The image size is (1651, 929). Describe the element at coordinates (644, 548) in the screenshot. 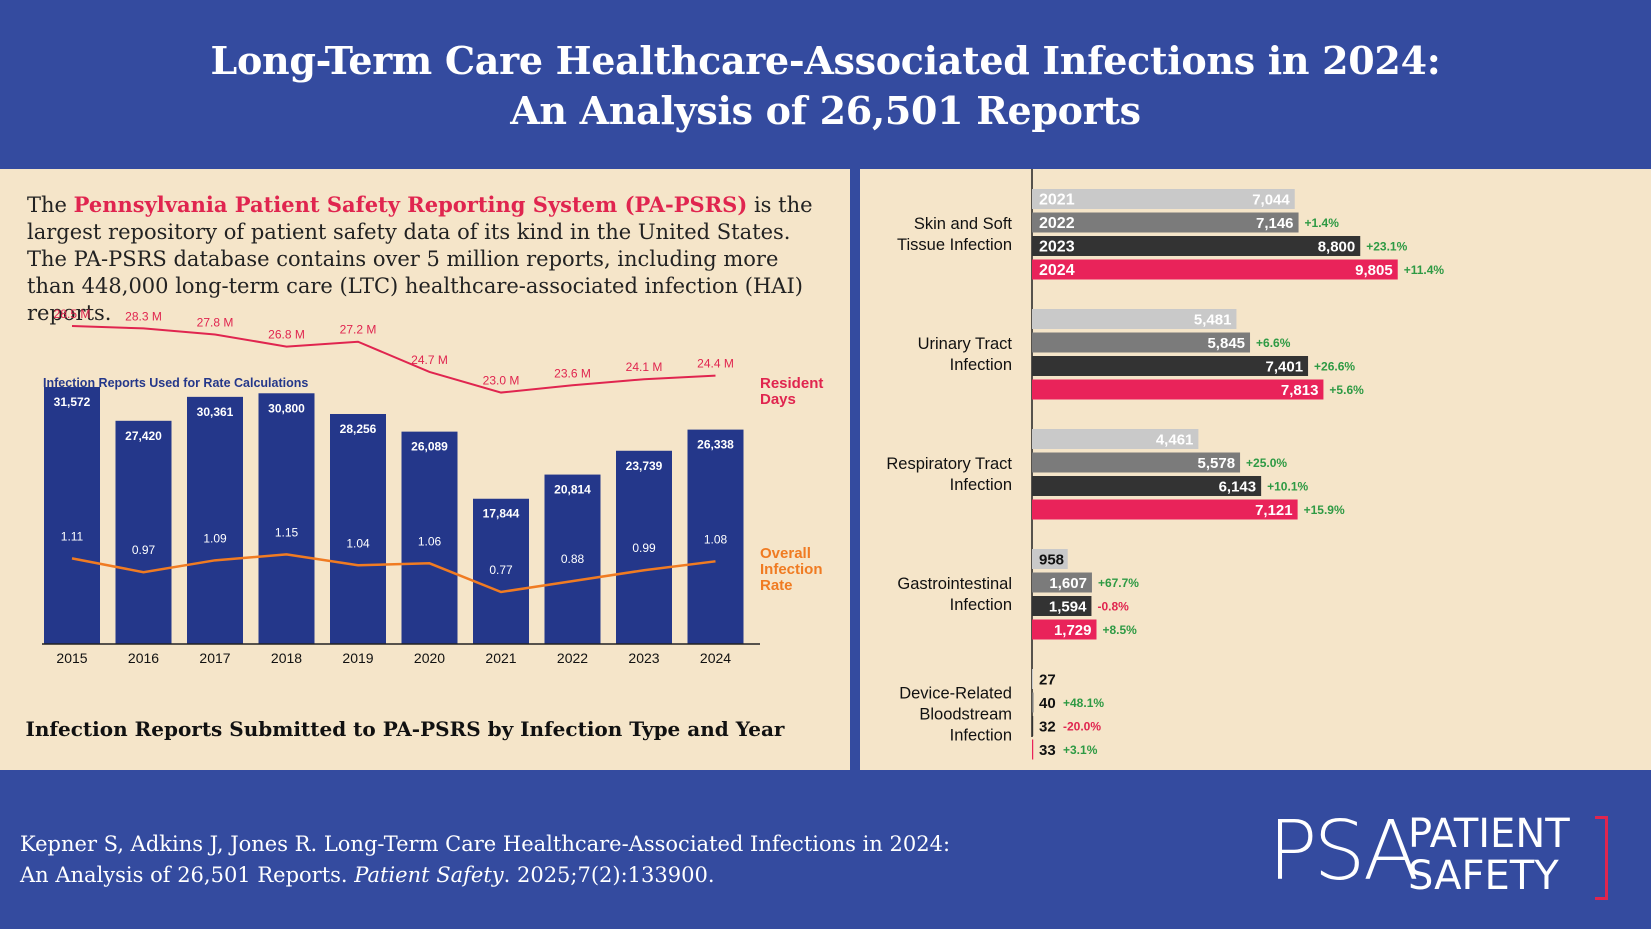

I see `infection-rate-label-2023: 0.99` at that location.